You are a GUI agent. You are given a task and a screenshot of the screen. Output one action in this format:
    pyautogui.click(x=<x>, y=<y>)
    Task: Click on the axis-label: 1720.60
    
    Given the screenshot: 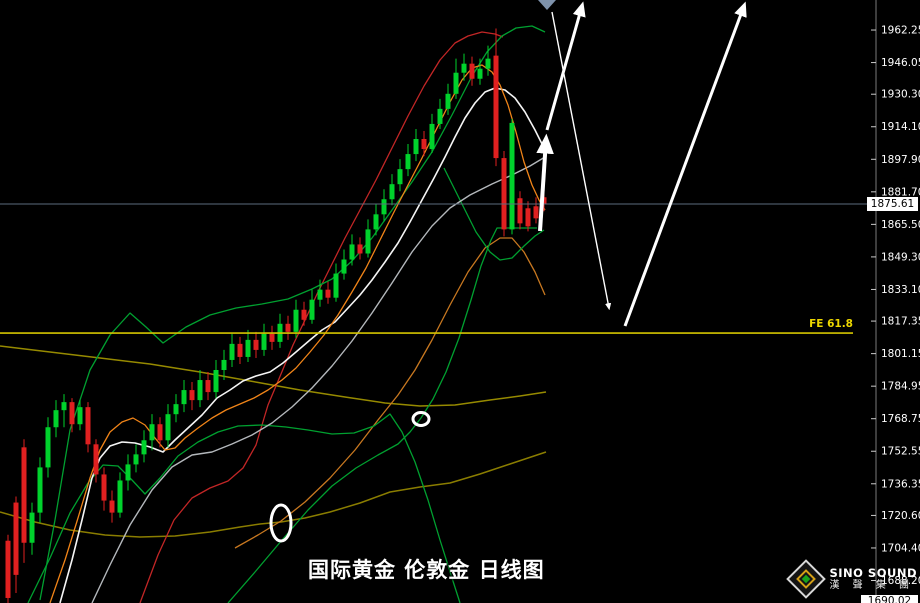 What is the action you would take?
    pyautogui.click(x=900, y=516)
    